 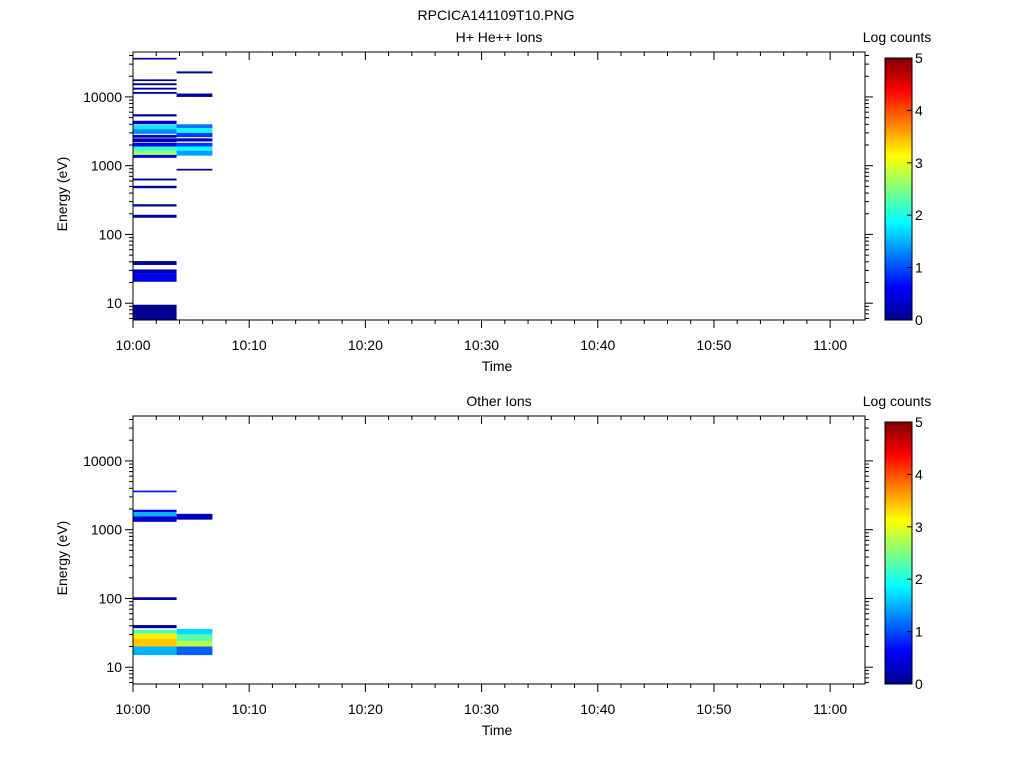 What do you see at coordinates (496, 15) in the screenshot?
I see `figure-title: RPCICA141109T10.PNG` at bounding box center [496, 15].